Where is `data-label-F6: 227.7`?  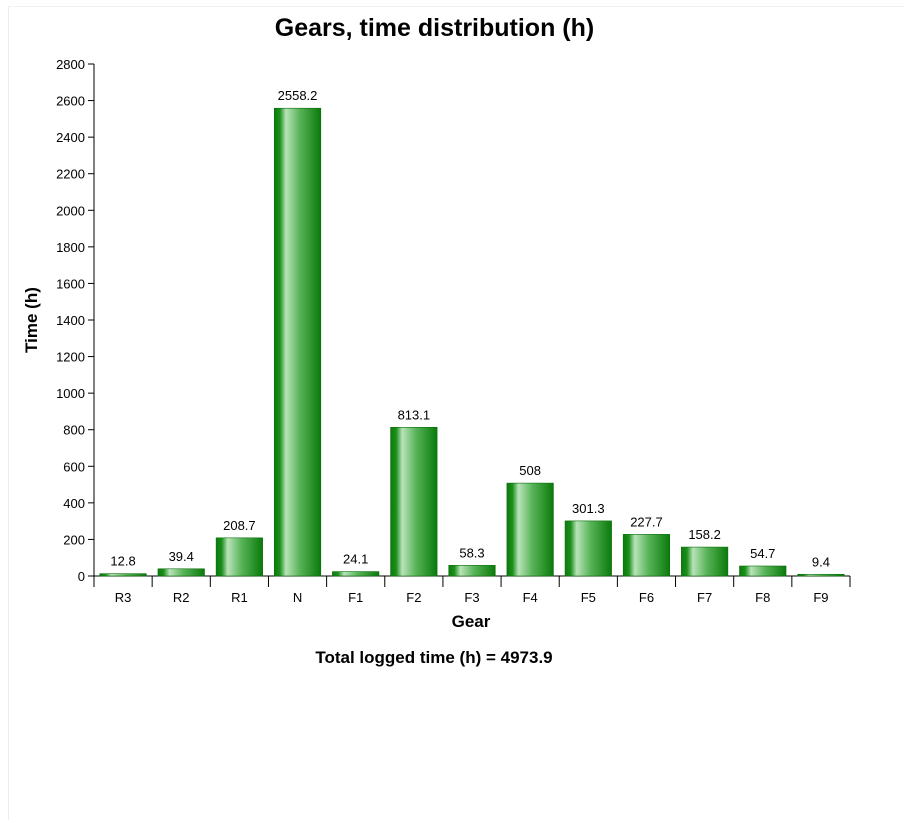 data-label-F6: 227.7 is located at coordinates (646, 521).